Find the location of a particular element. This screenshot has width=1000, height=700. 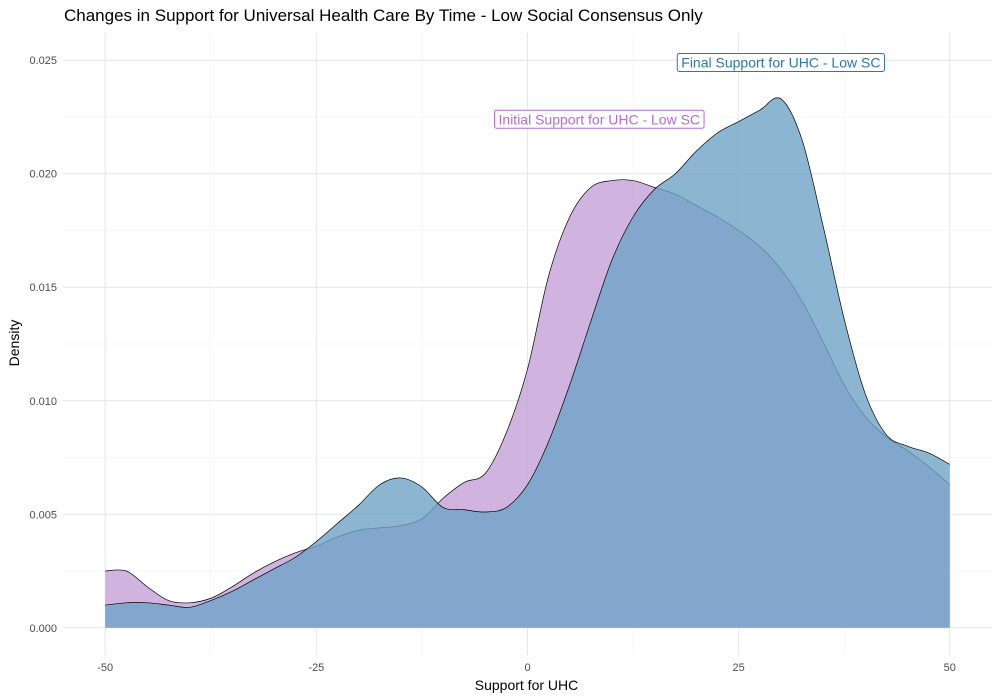

annotation-text: Initial Support for UHC - Low SC is located at coordinates (600, 119).